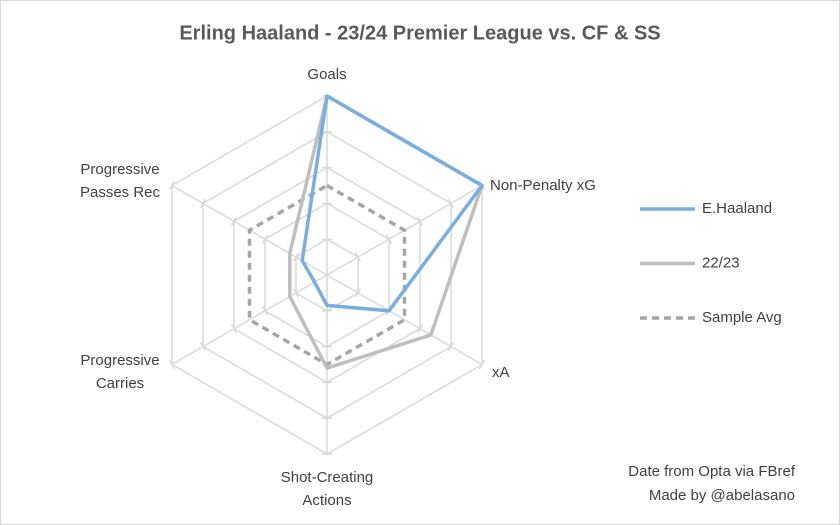  Describe the element at coordinates (501, 372) in the screenshot. I see `axis-label: xA` at that location.